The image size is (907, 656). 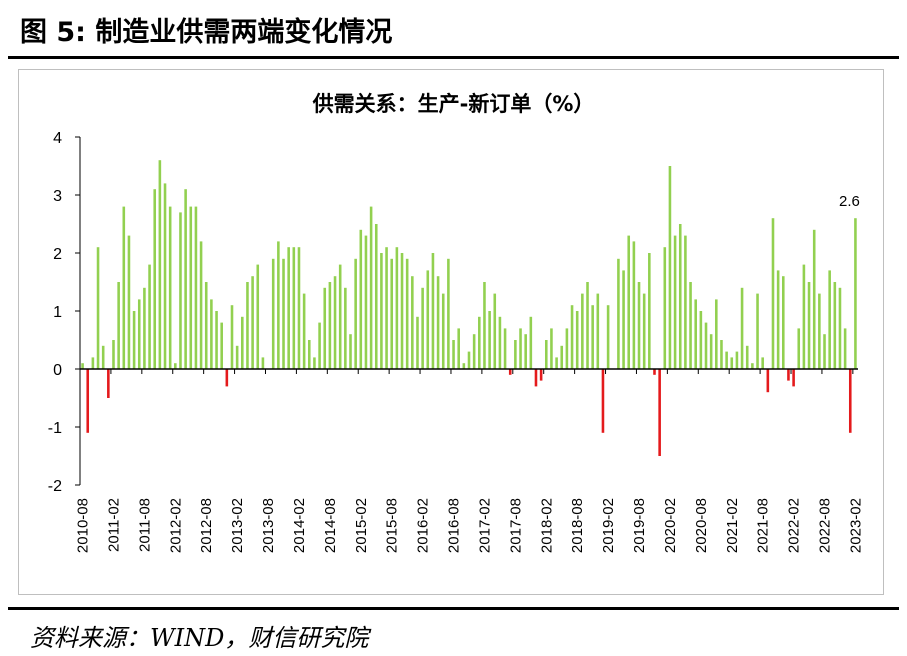 What do you see at coordinates (670, 525) in the screenshot?
I see `x-tick-label: 2020-02` at bounding box center [670, 525].